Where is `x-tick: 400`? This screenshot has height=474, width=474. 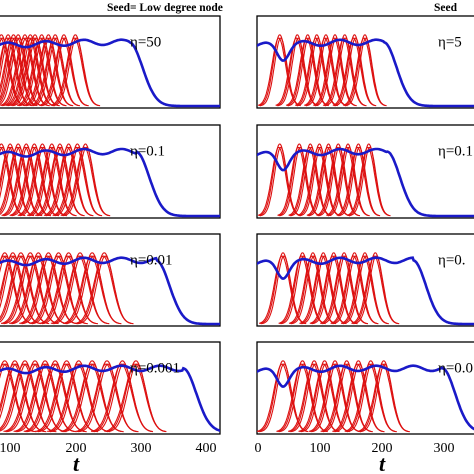 x-tick: 400 is located at coordinates (206, 448).